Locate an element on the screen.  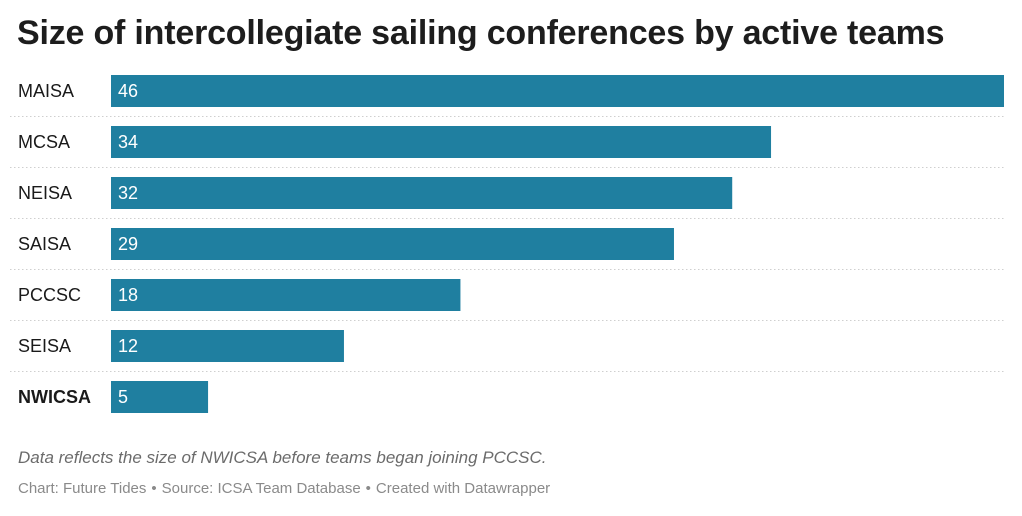
category-label: NWICSA is located at coordinates (54, 397).